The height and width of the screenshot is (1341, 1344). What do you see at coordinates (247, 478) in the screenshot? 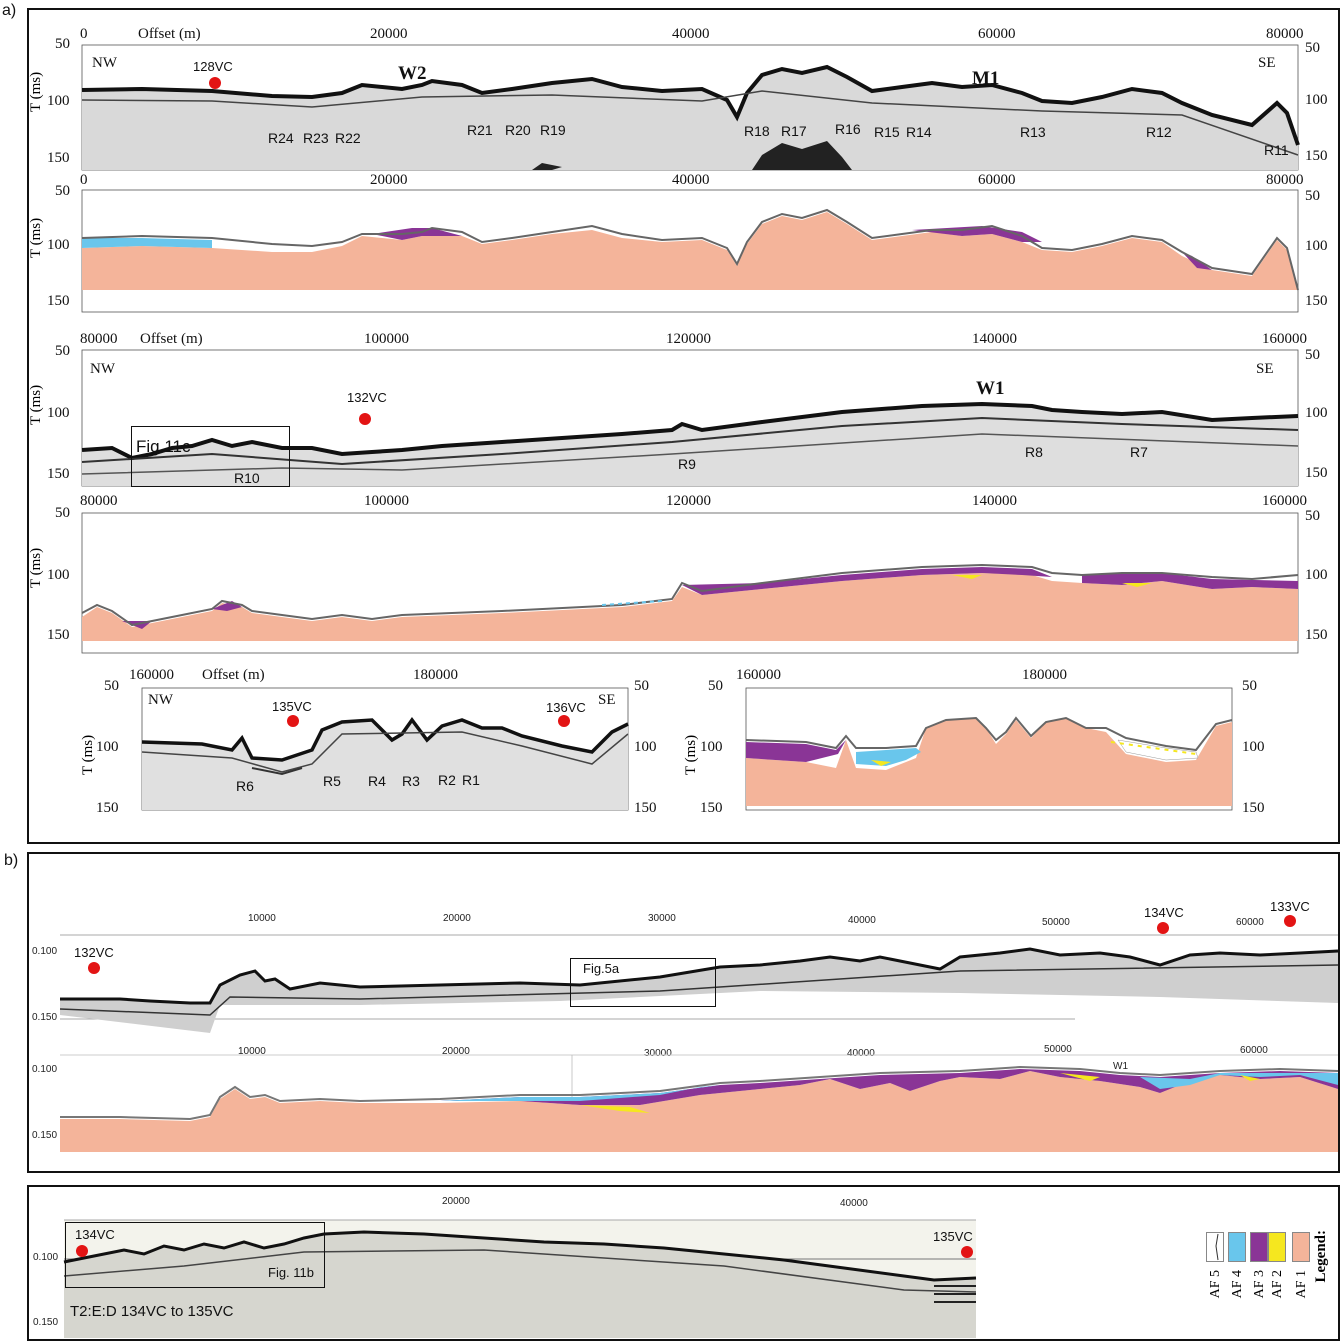
I see `reflector-label: R10` at bounding box center [247, 478].